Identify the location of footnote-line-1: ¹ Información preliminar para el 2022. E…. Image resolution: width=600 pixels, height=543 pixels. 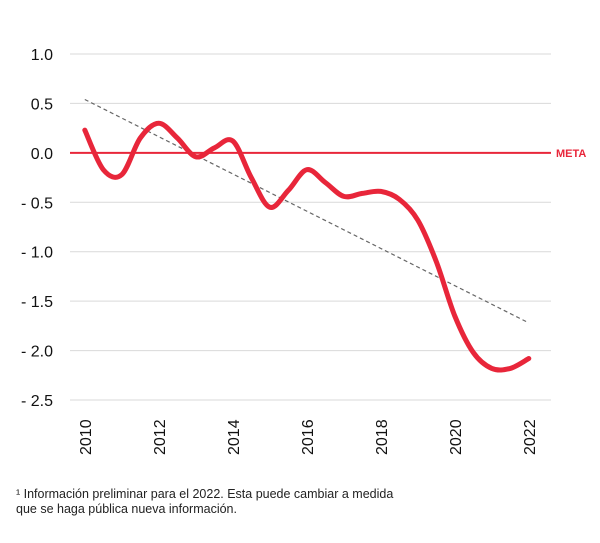
(205, 494).